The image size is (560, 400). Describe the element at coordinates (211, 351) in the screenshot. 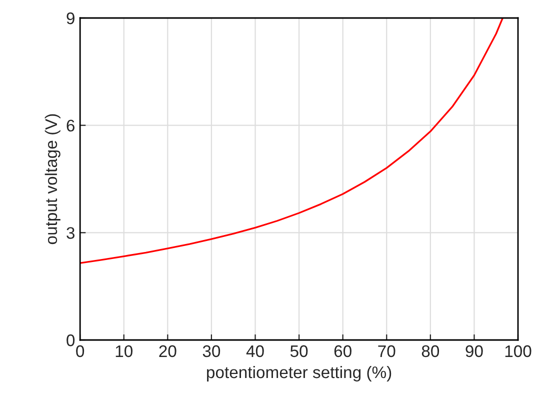

I see `x-tick-label: 30` at that location.